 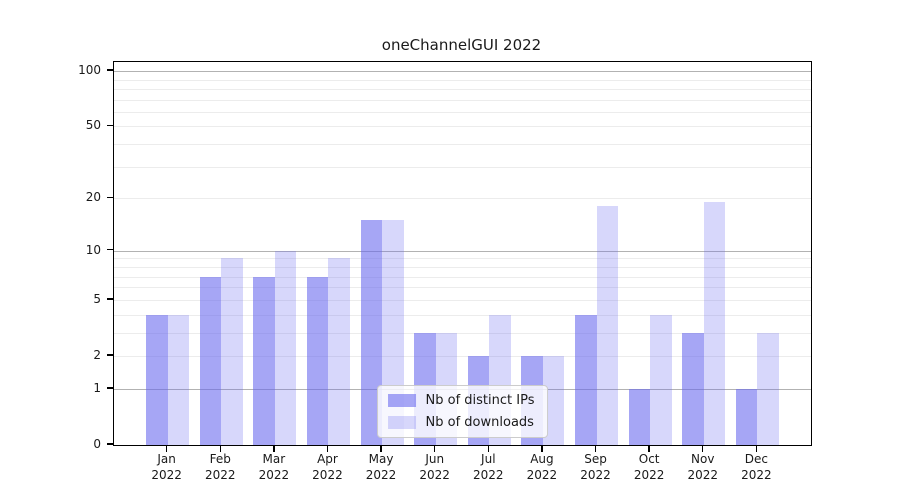 I want to click on bar-downloads-nov, so click(x=714, y=323).